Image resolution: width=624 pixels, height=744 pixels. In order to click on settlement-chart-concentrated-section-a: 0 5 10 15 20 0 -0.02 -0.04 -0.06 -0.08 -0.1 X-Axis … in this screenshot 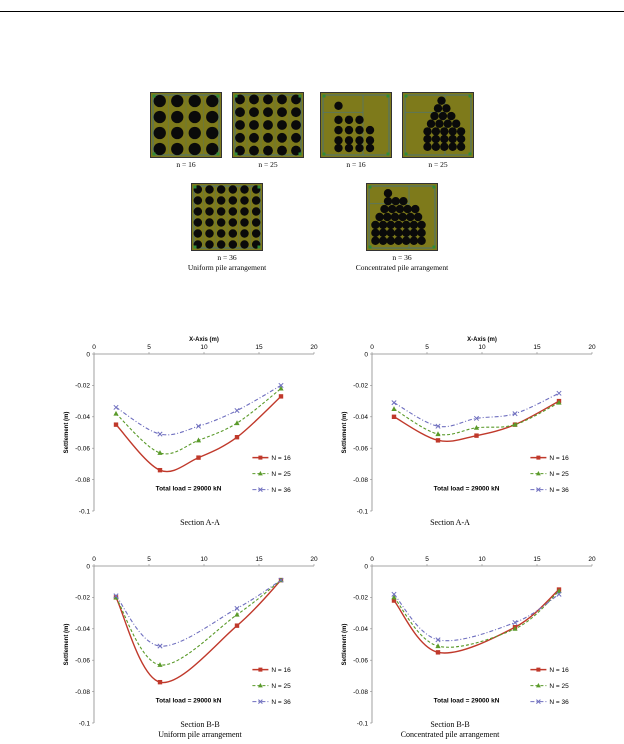, I will do `click(465, 423)`.